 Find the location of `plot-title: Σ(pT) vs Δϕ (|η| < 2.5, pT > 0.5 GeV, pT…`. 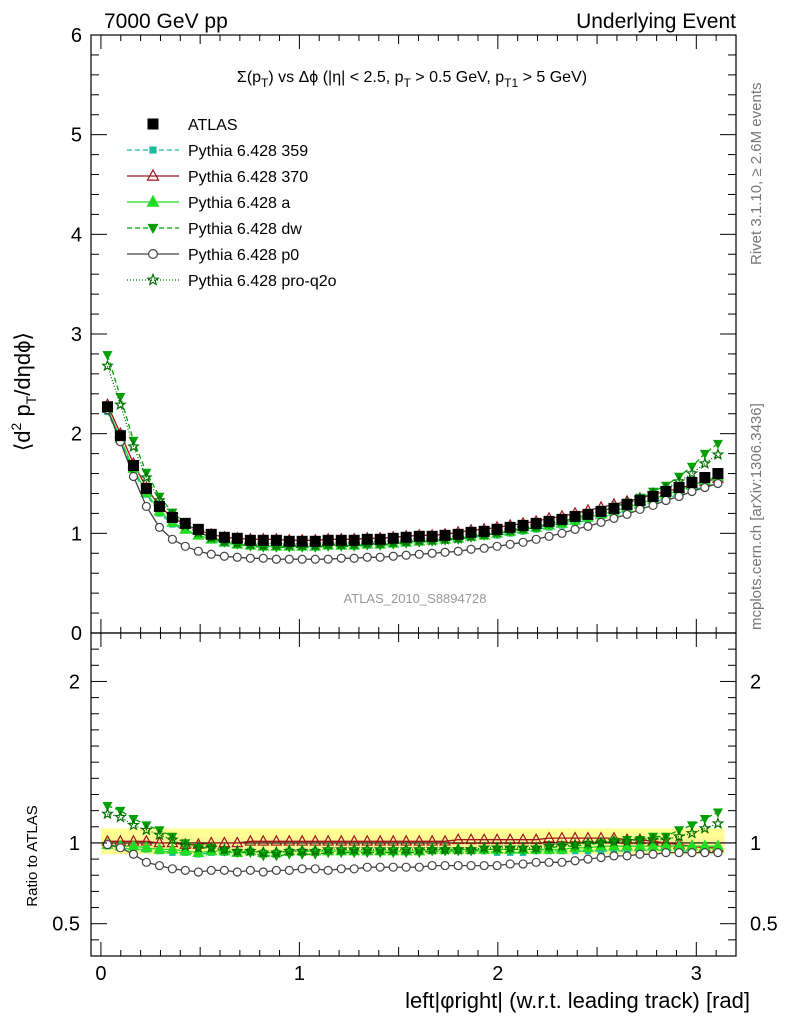

plot-title: Σ(pT) vs Δϕ (|η| < 2.5, pT > 0.5 GeV, pT… is located at coordinates (412, 79).